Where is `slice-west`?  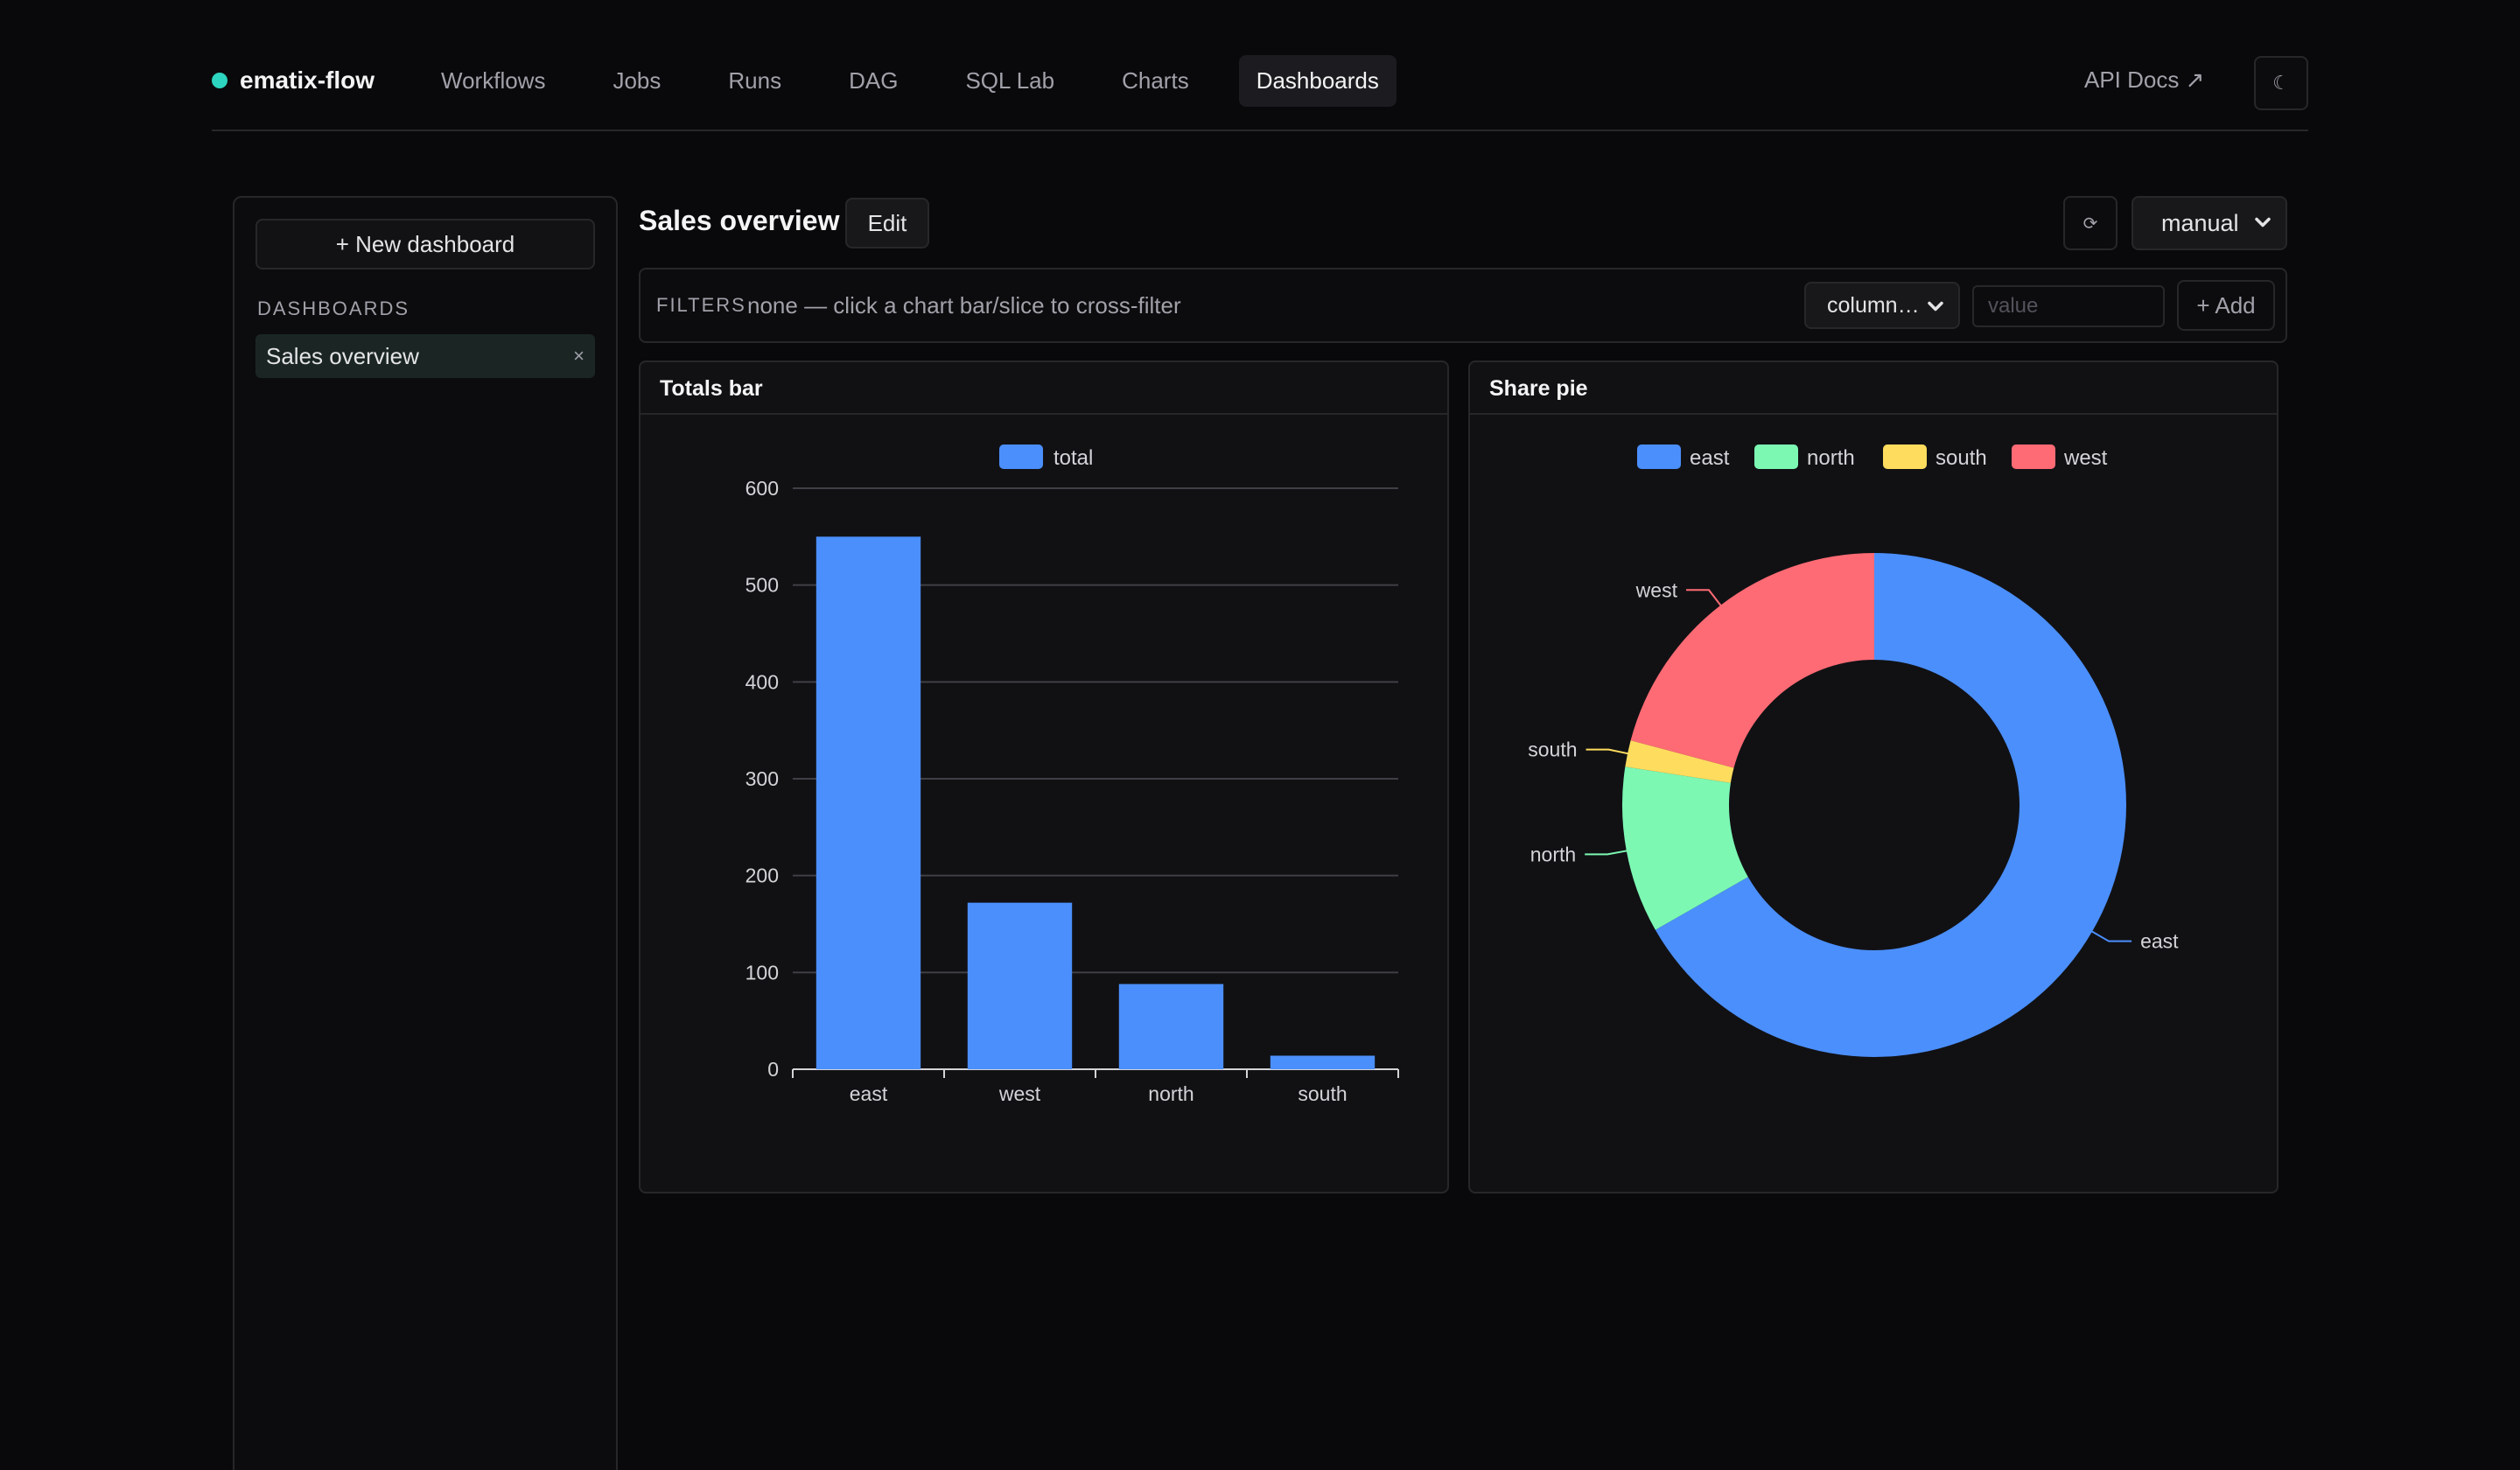
slice-west is located at coordinates (1752, 660).